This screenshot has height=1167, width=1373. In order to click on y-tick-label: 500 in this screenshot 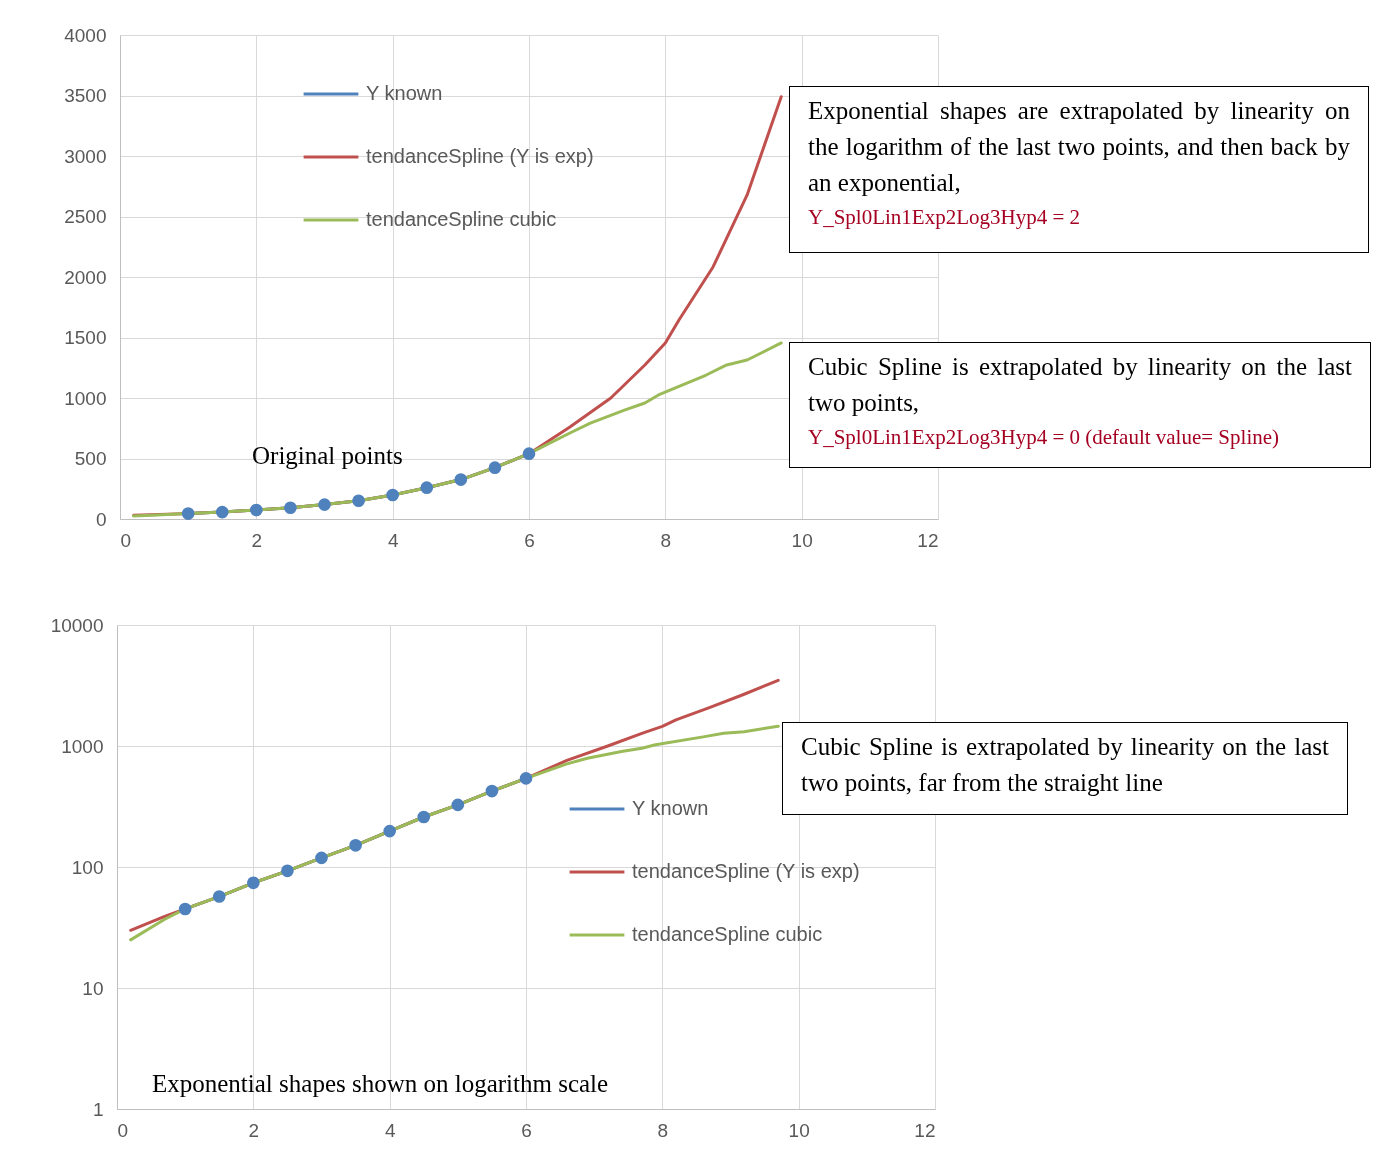, I will do `click(90, 458)`.